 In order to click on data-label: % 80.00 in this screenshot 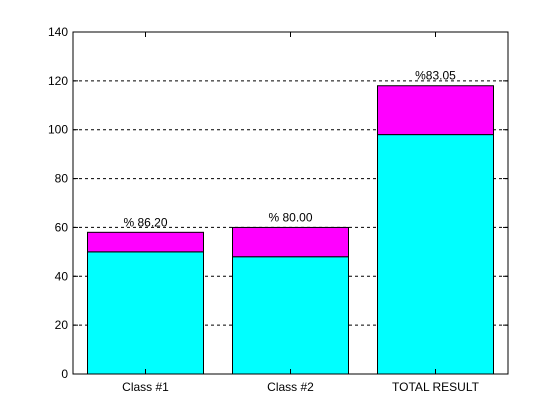, I will do `click(290, 217)`.